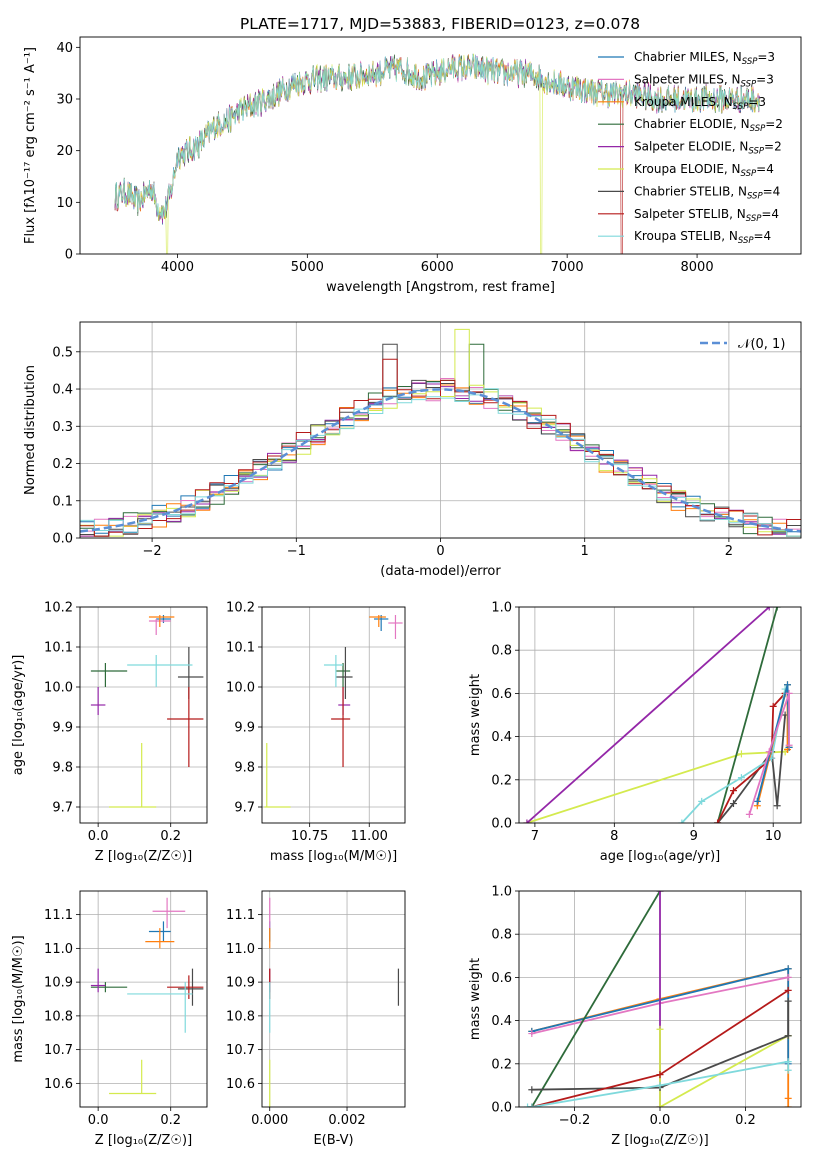 The image size is (819, 1170). Describe the element at coordinates (708, 125) in the screenshot. I see `legend-entry: Chabrier ELODIE, NSSP=2` at that location.